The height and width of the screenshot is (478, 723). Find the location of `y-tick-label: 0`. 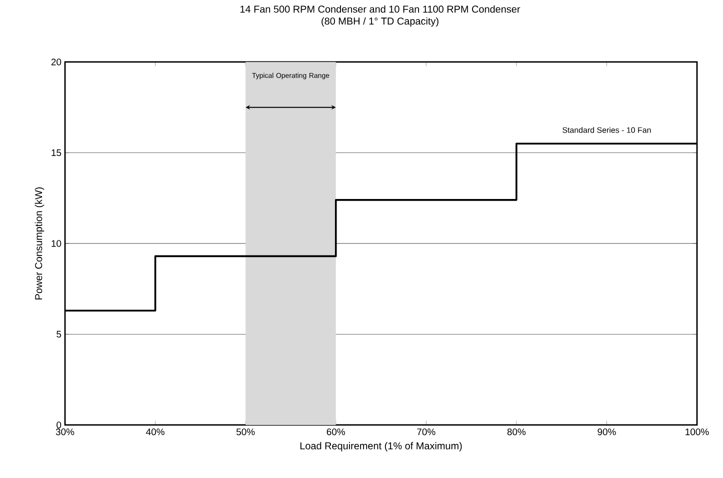

y-tick-label: 0 is located at coordinates (59, 425).